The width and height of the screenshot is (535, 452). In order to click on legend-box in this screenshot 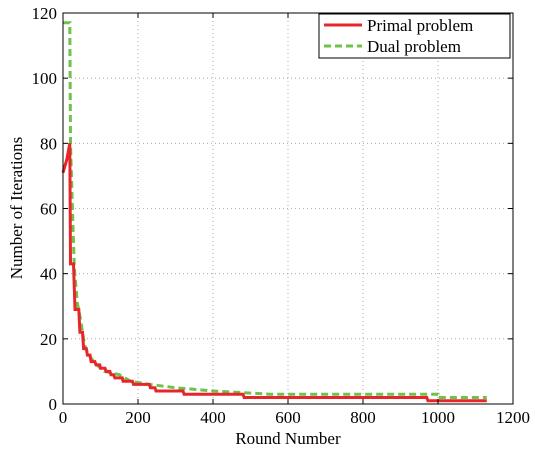, I will do `click(414, 36)`.